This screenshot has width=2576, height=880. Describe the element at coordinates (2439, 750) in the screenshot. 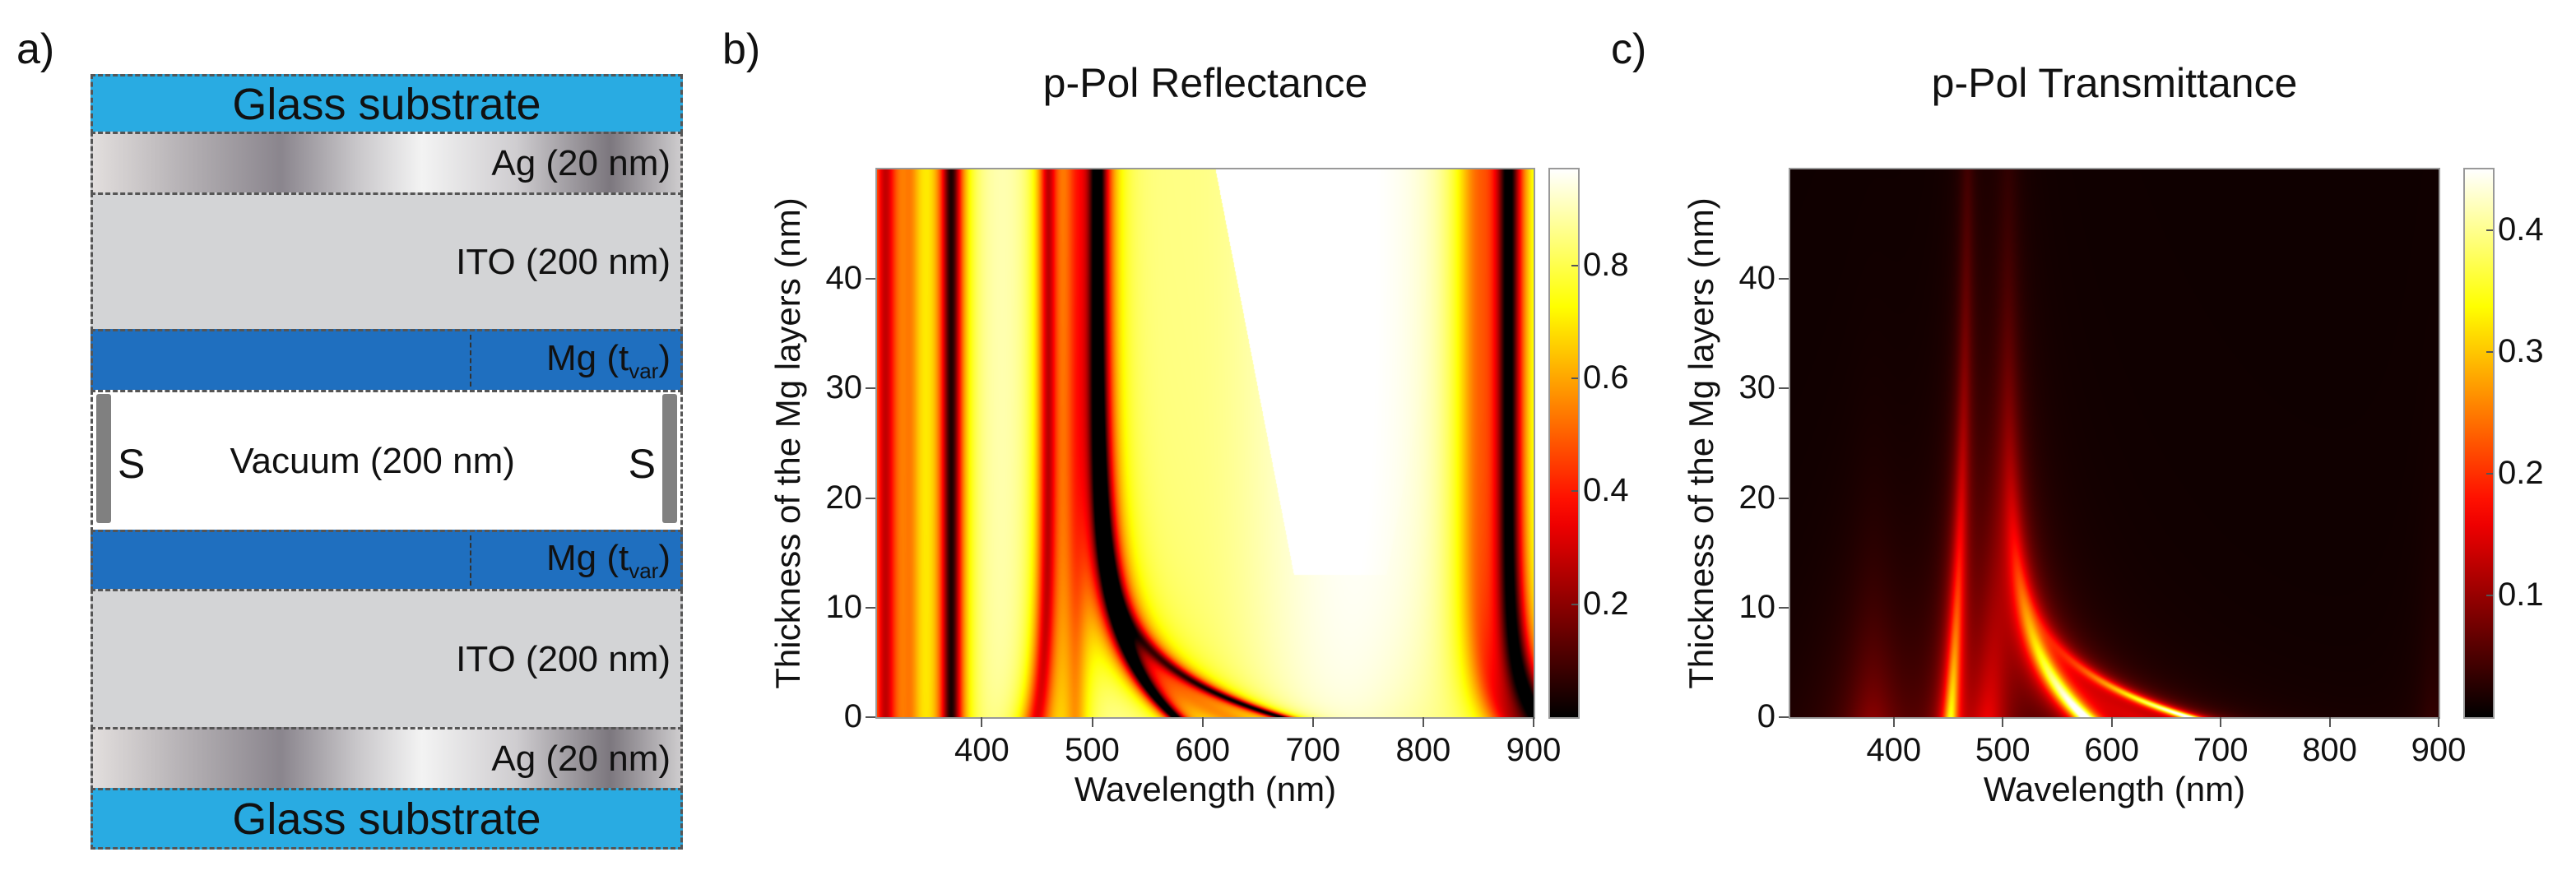

I see `x-tick-label: 900` at that location.